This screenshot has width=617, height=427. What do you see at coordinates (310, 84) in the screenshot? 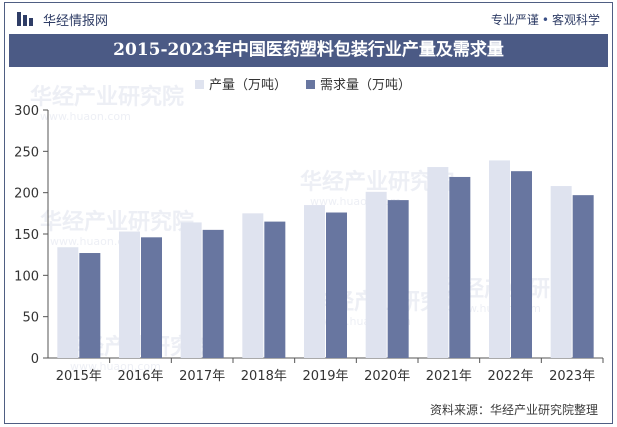
I see `legend-swatch-demand` at bounding box center [310, 84].